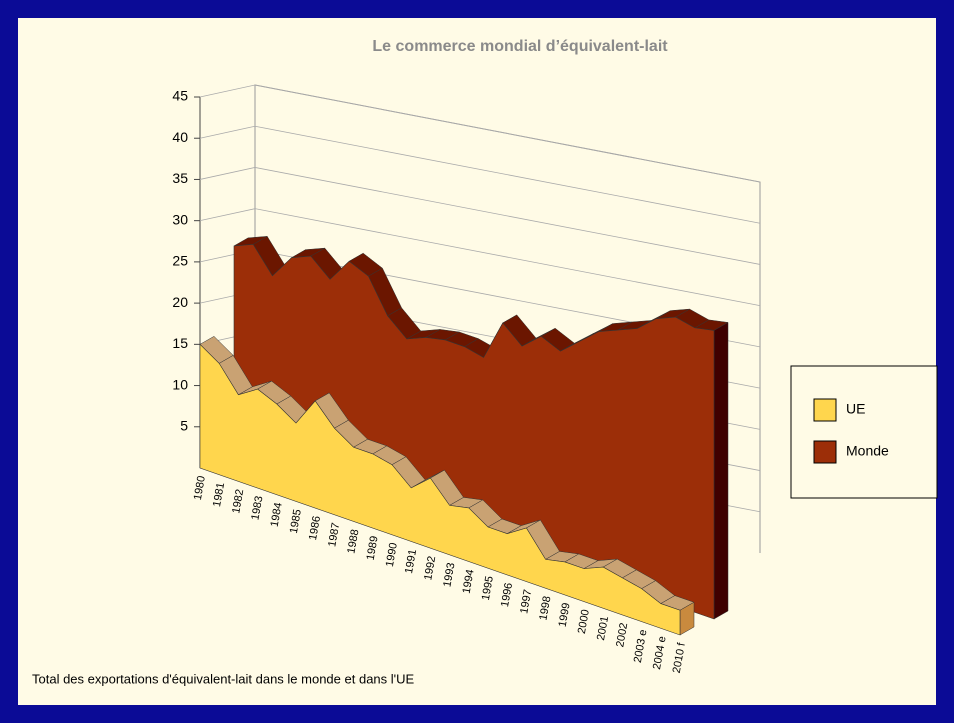 The width and height of the screenshot is (954, 728). What do you see at coordinates (622, 635) in the screenshot?
I see `x-tick-label: 2002` at bounding box center [622, 635].